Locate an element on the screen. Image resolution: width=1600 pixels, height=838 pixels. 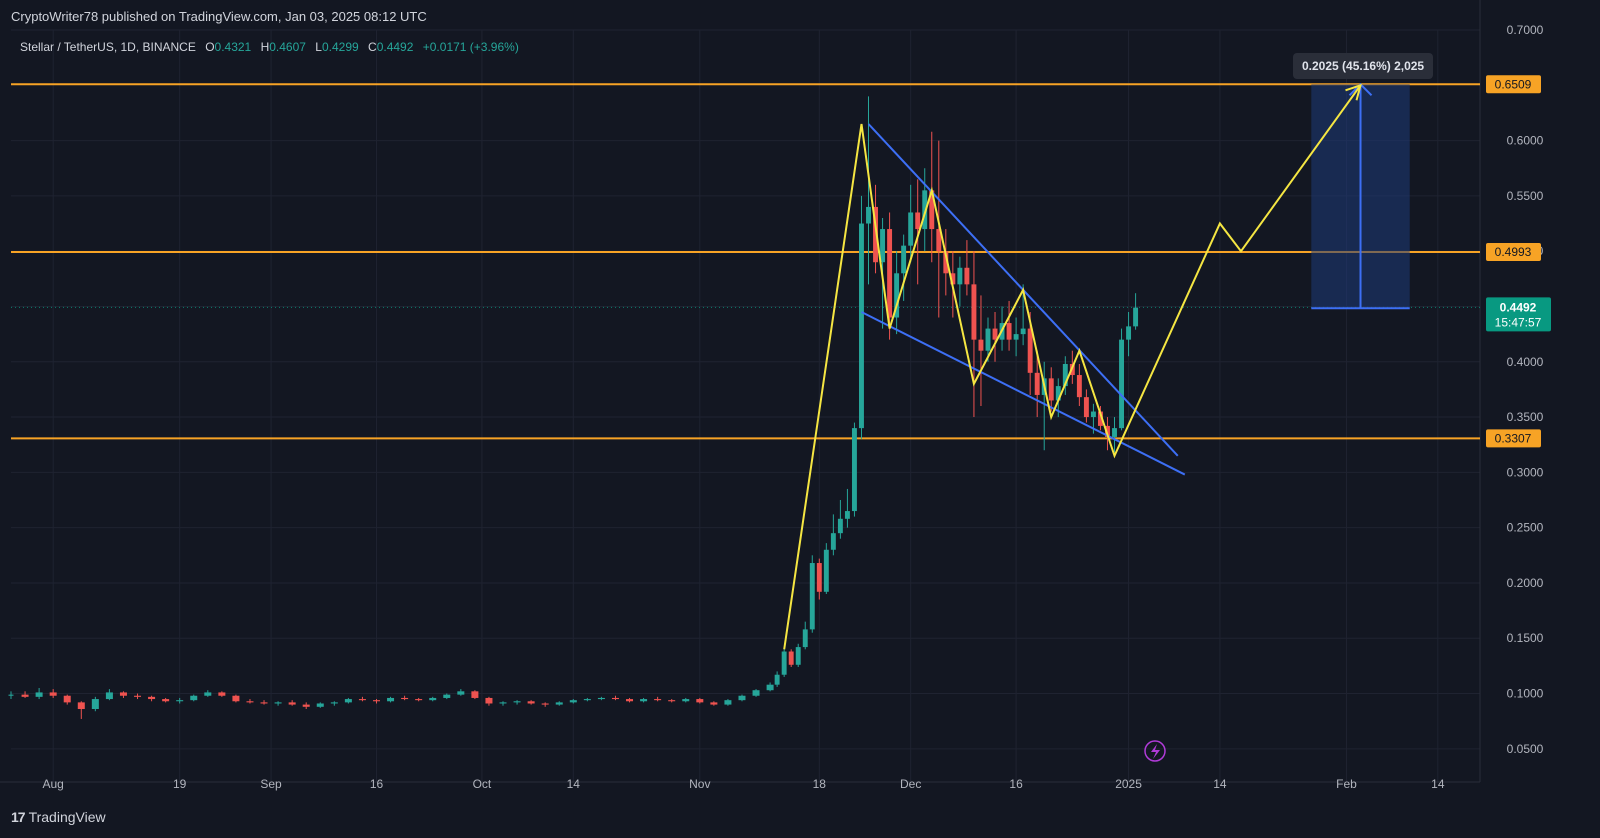
level-price-label: 0.6509 is located at coordinates (1513, 84).